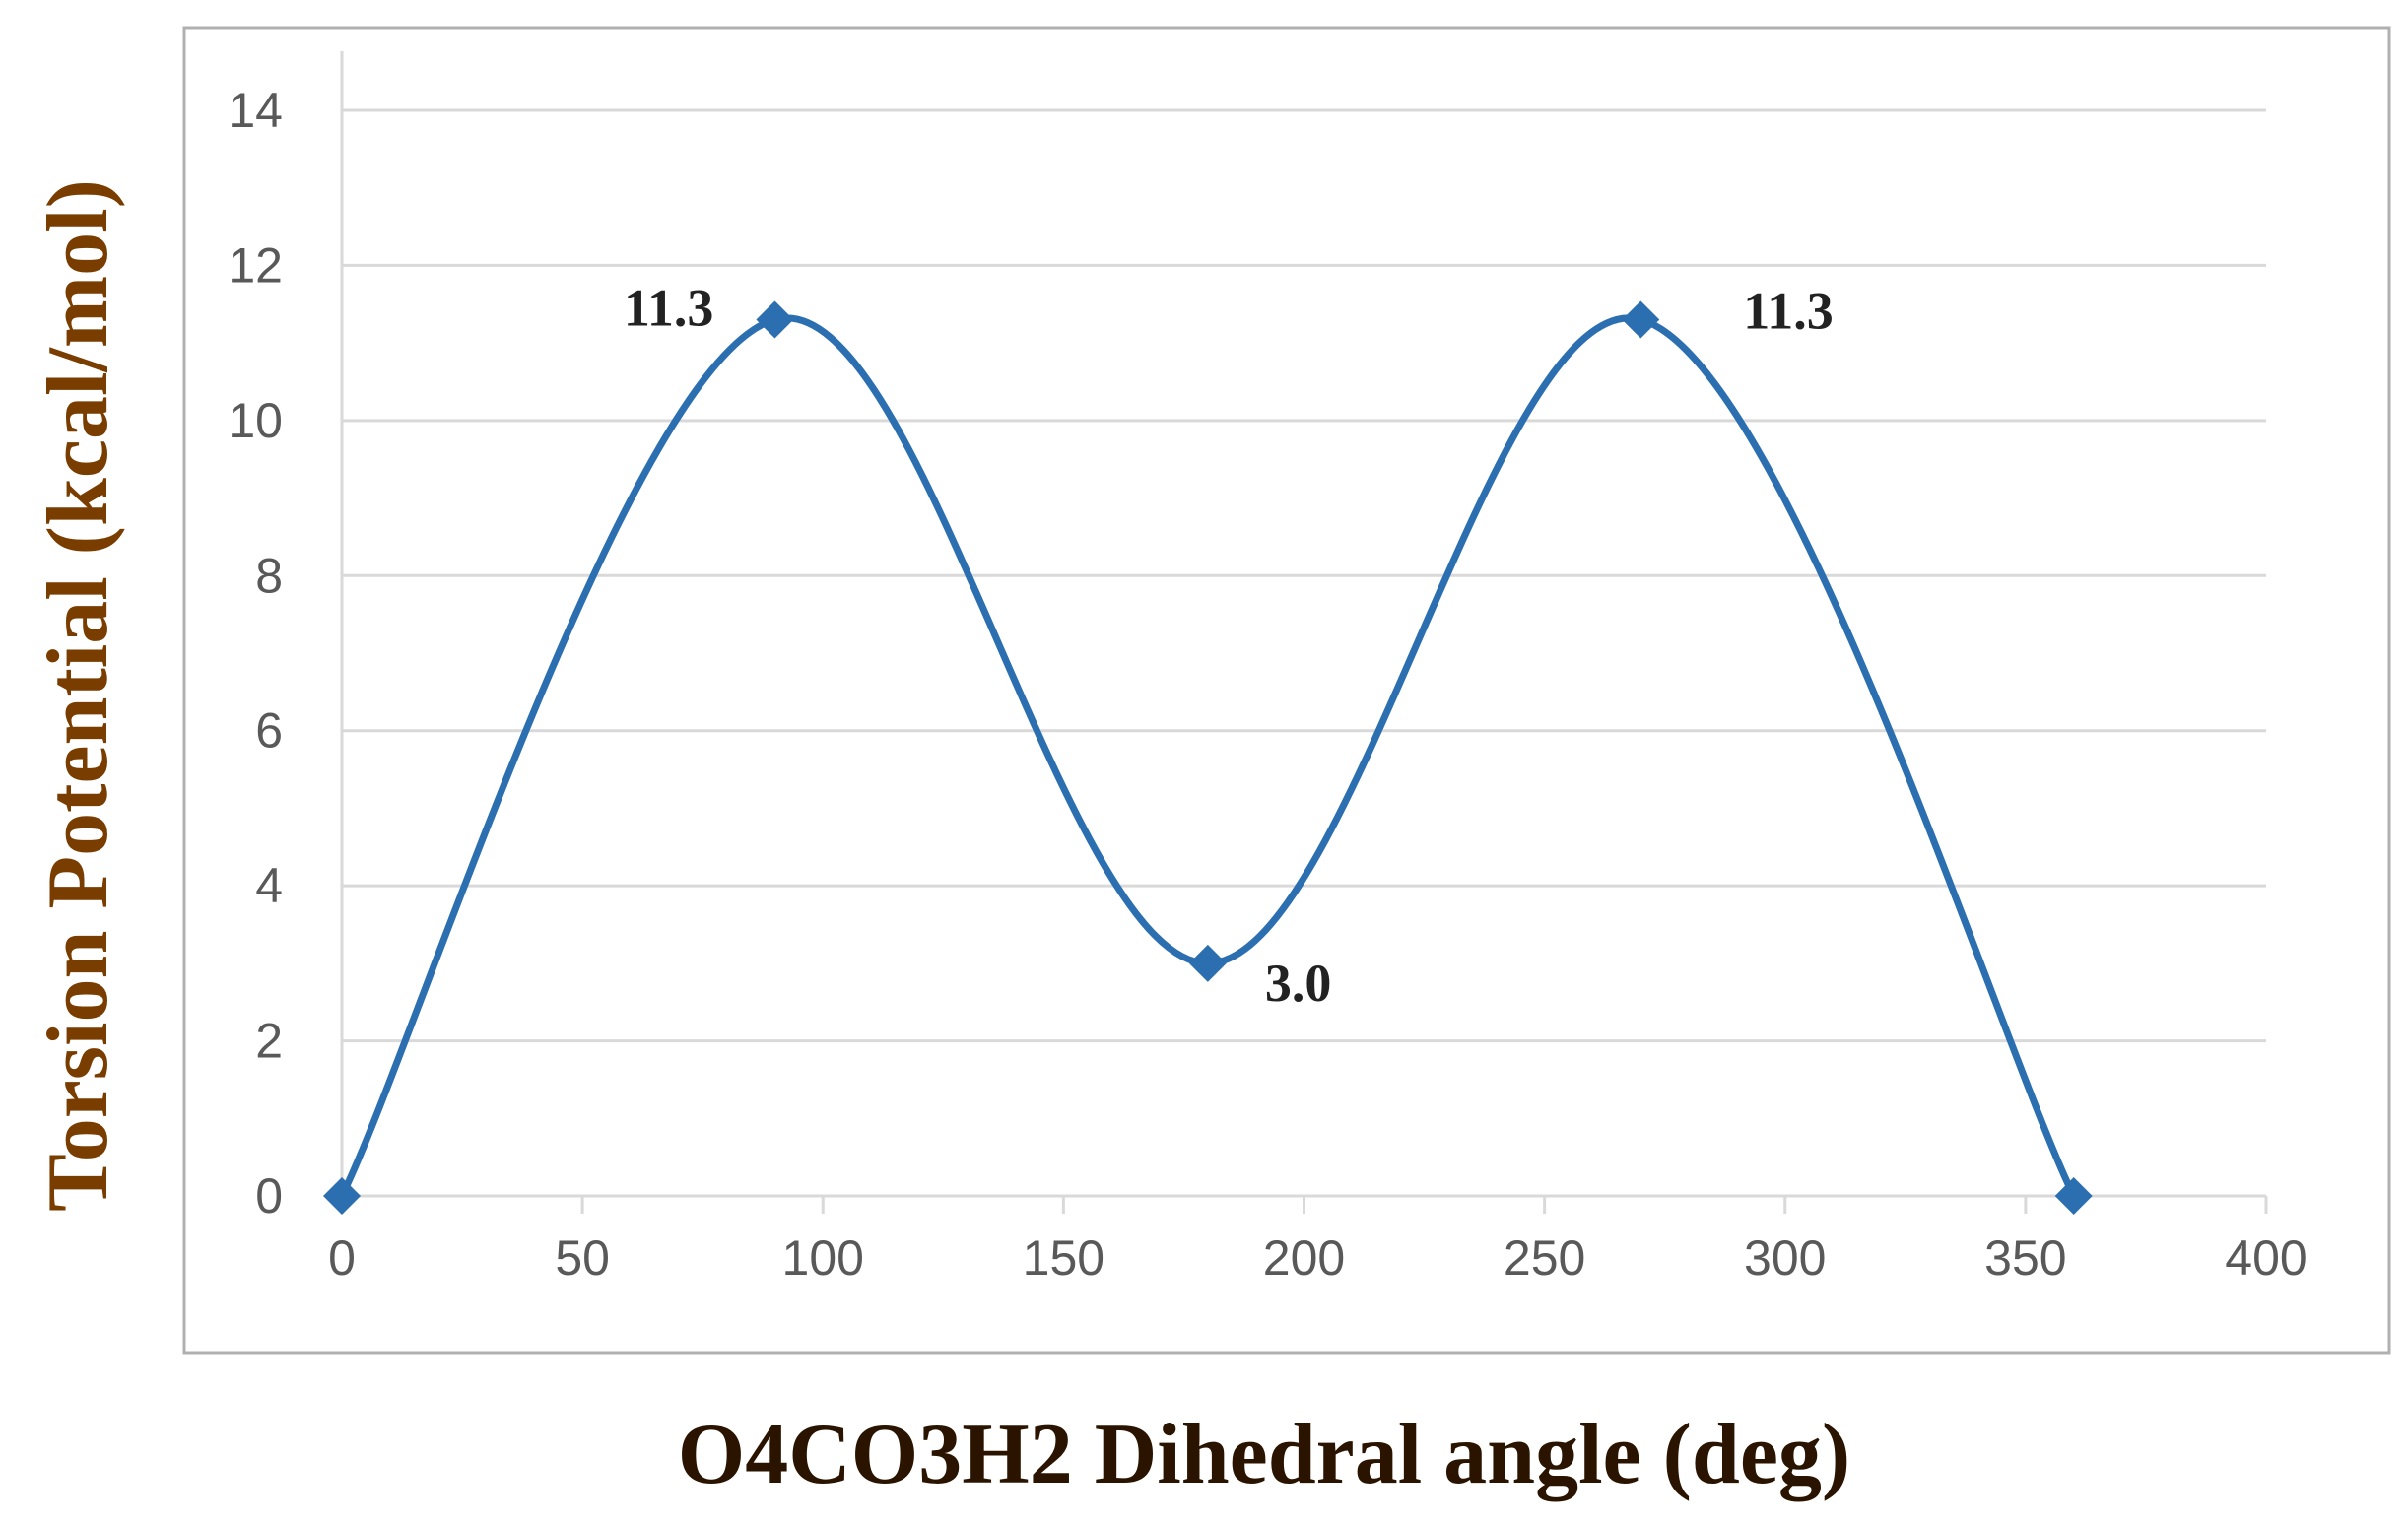  Describe the element at coordinates (1304, 1258) in the screenshot. I see `x-tick-label-200: 200` at that location.